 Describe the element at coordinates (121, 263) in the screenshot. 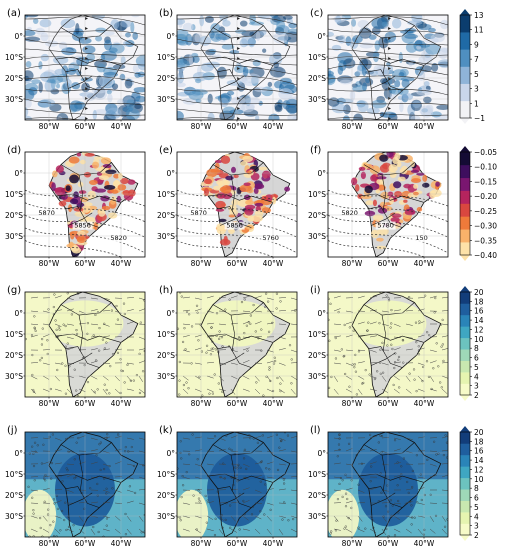

I see `x-tick-label: 40°W` at that location.